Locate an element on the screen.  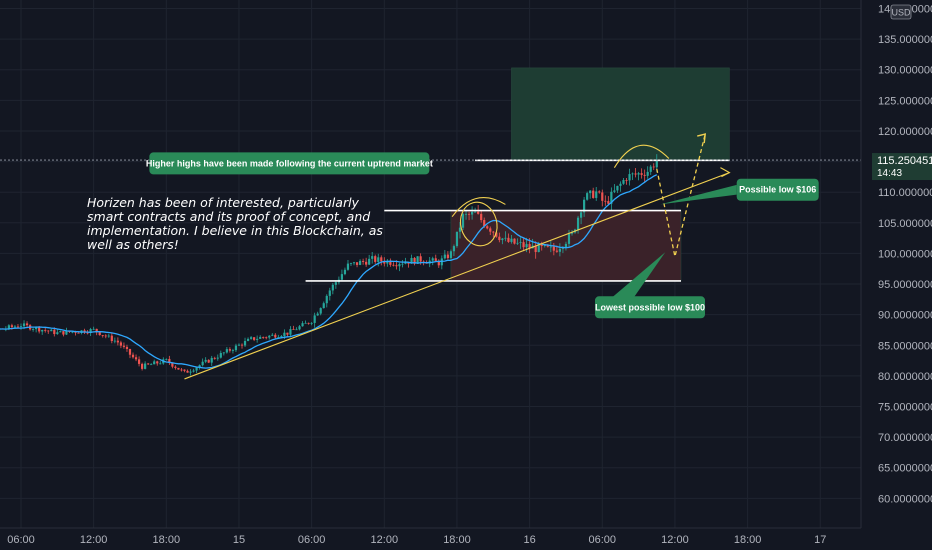
time-tick-label: 16 is located at coordinates (529, 540).